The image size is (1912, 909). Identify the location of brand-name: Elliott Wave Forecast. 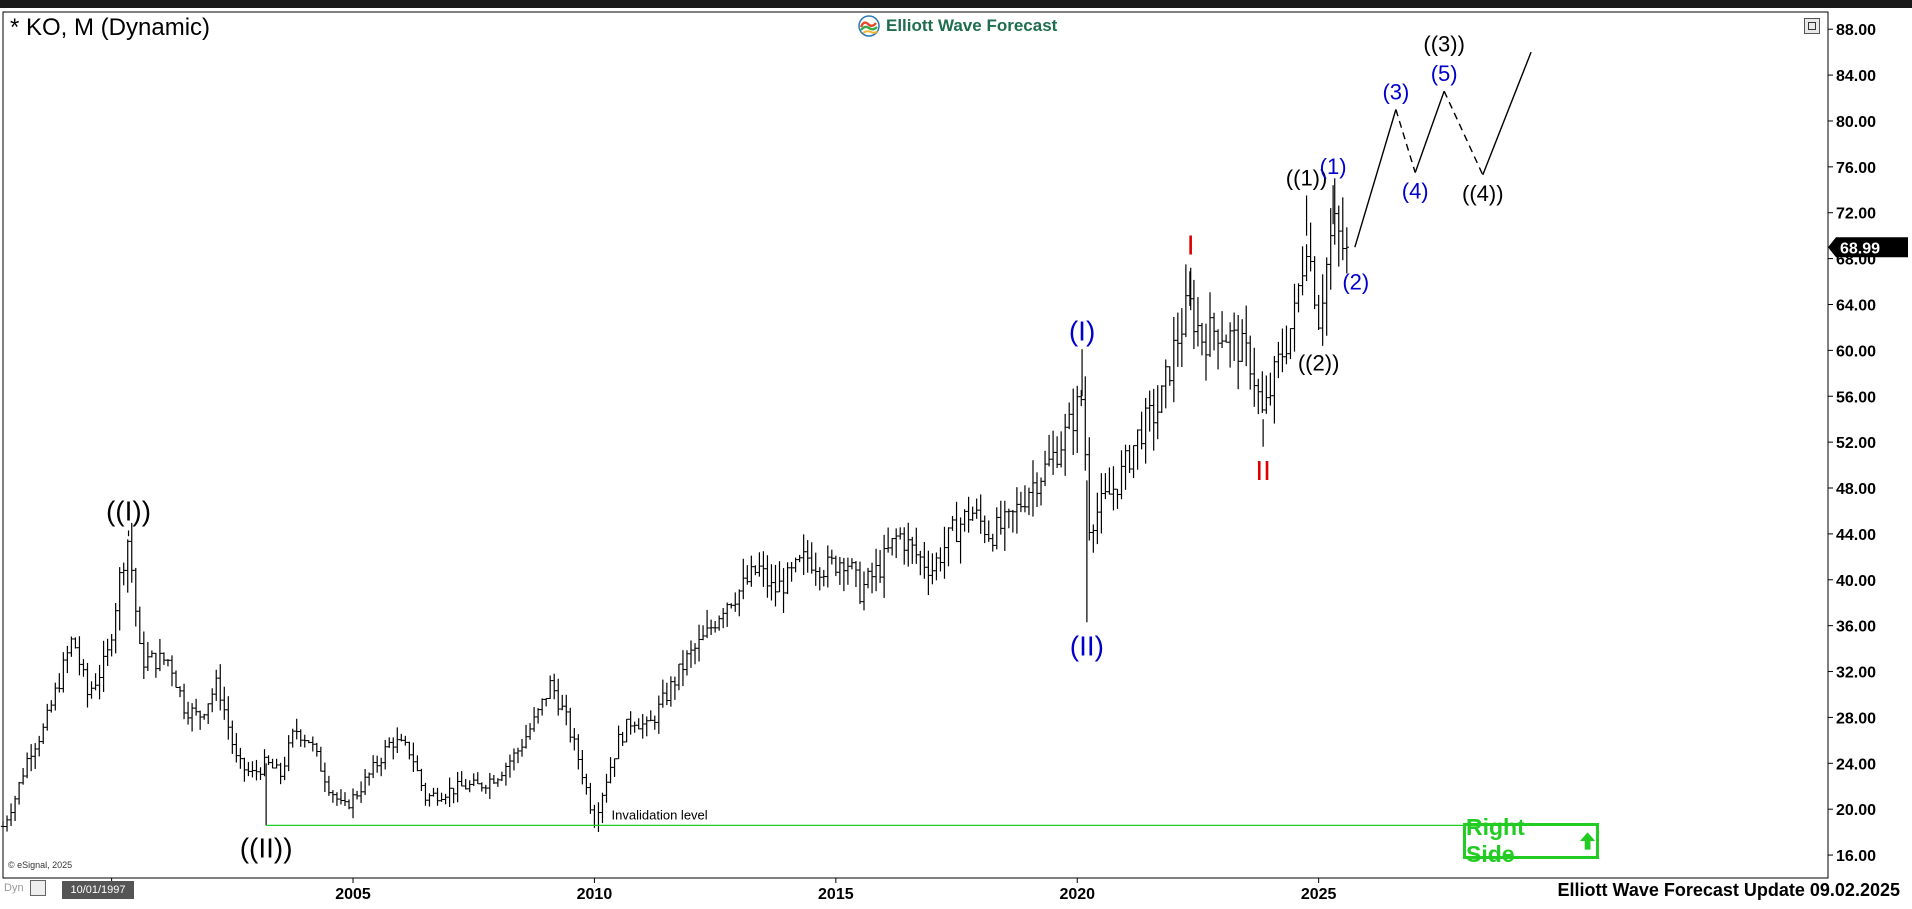
(972, 25).